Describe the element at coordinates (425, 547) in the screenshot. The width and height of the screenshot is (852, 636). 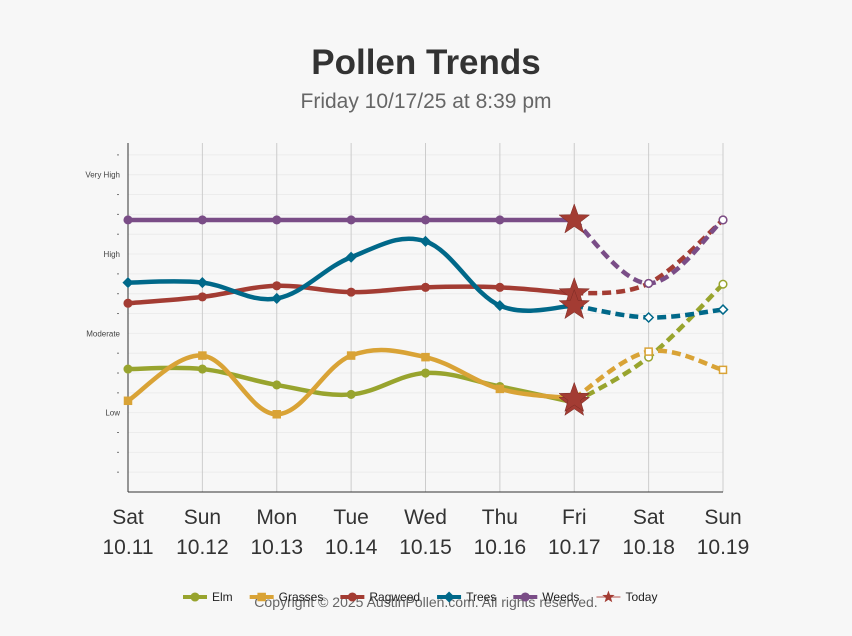
I see `x-tick-date: 10.15` at that location.